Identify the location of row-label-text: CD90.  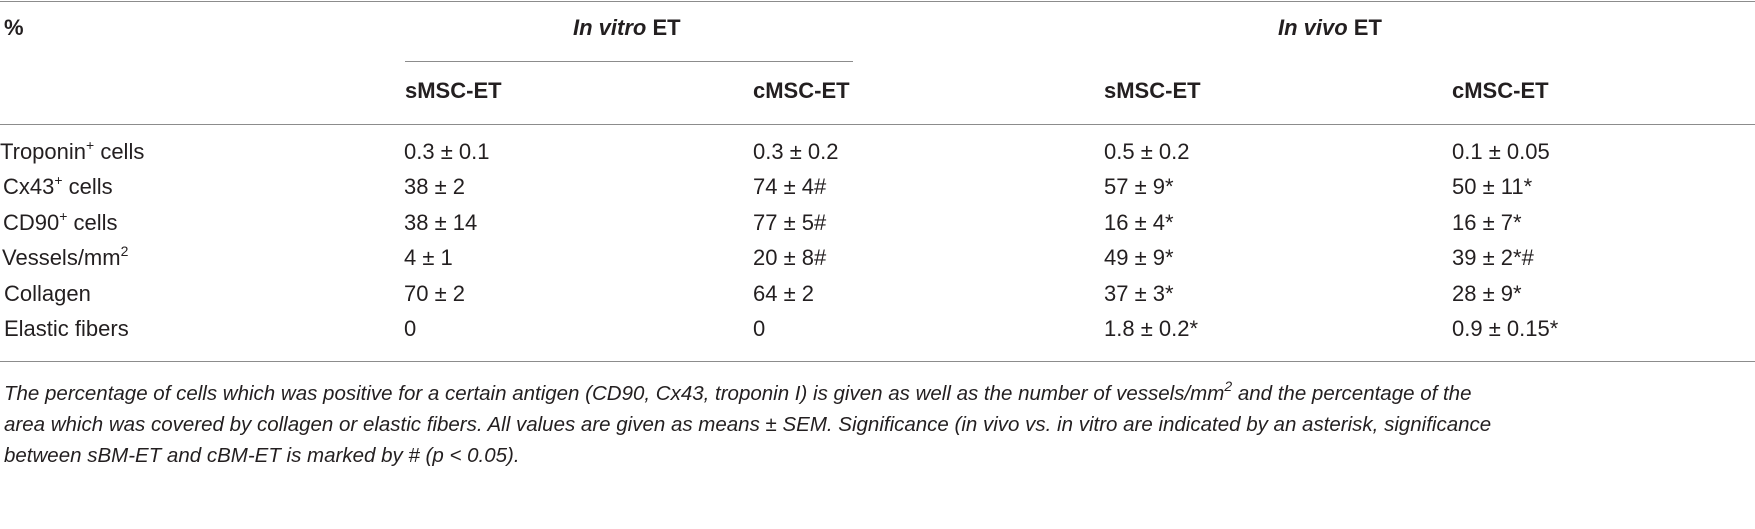
(31, 222).